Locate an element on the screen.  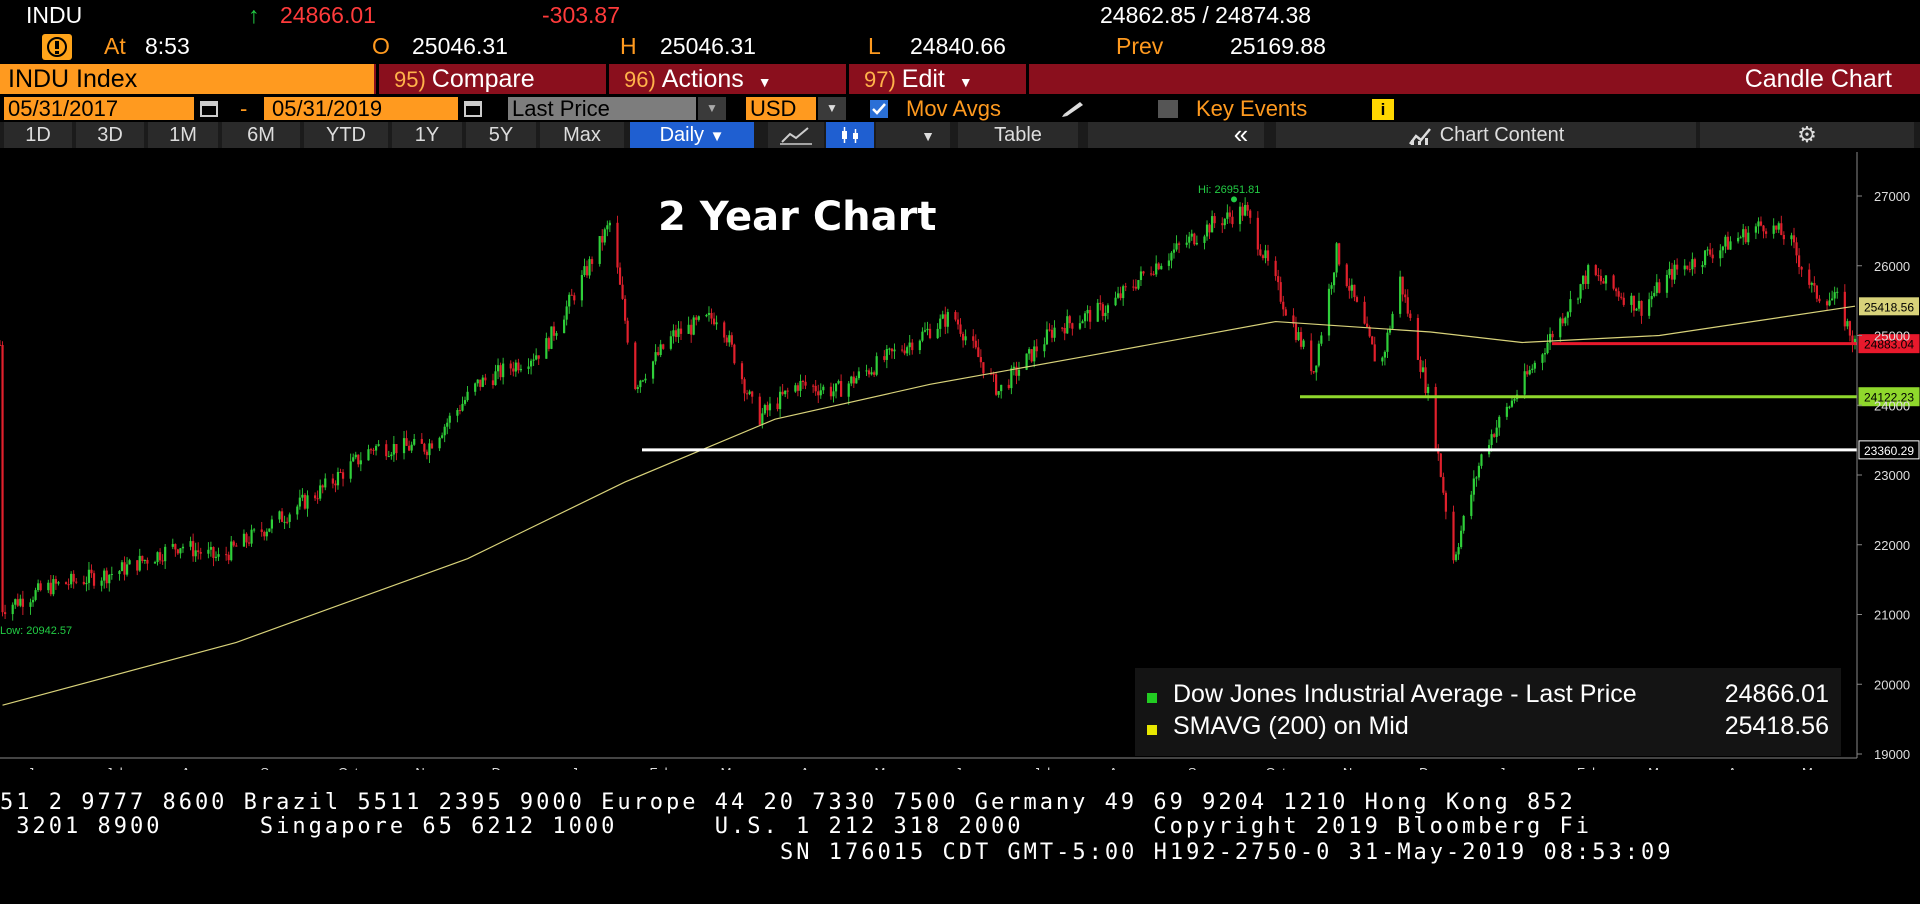
compare-button: 95) Compare is located at coordinates (493, 79).